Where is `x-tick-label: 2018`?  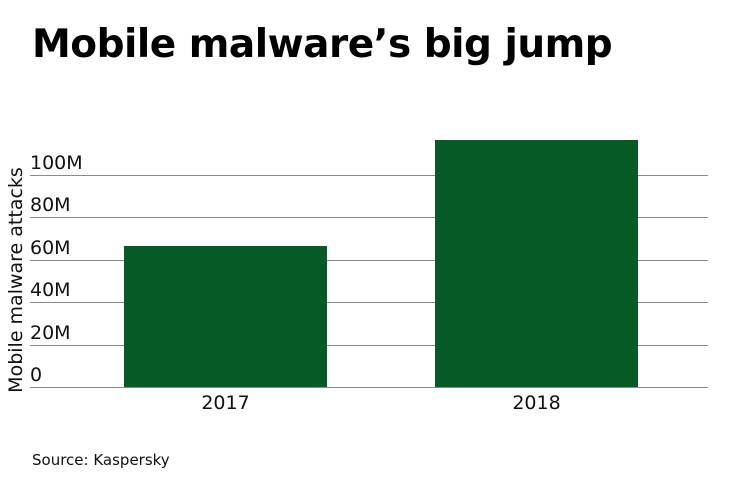 x-tick-label: 2018 is located at coordinates (536, 403).